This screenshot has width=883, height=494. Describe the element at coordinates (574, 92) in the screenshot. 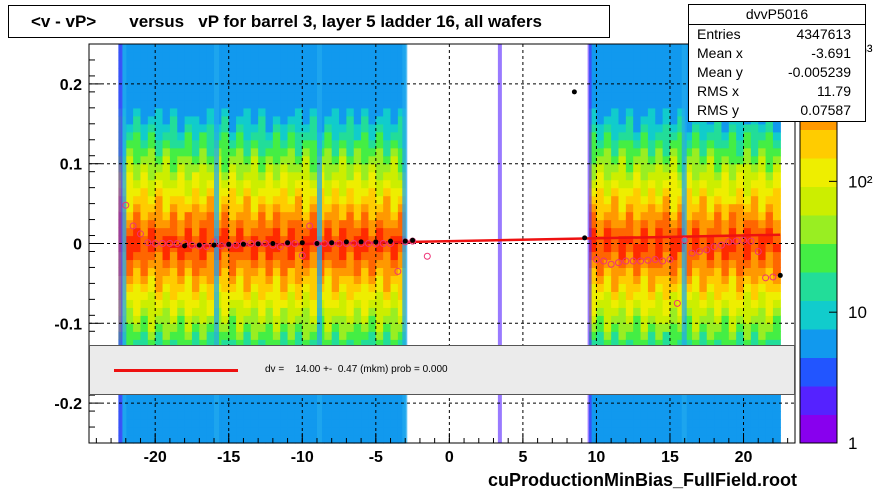

I see `data-point` at that location.